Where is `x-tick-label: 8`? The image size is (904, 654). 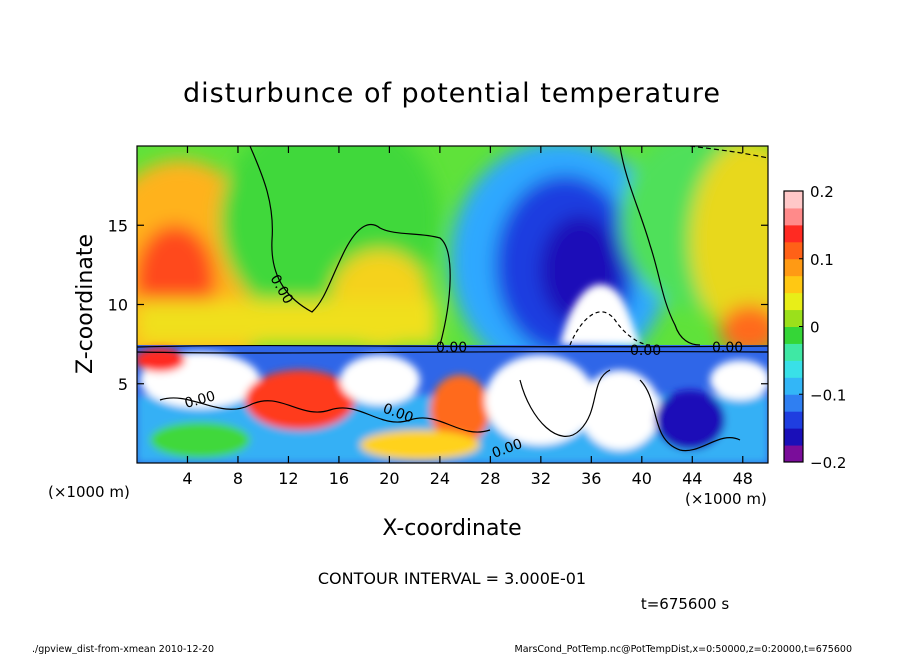
x-tick-label: 8 is located at coordinates (238, 478).